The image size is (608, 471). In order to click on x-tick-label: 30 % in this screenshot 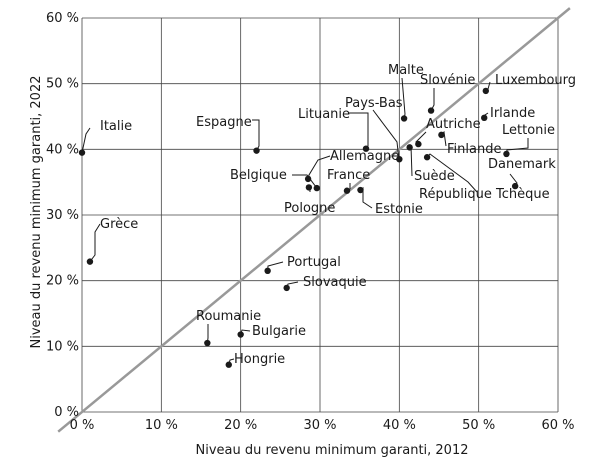, I will do `click(319, 425)`.